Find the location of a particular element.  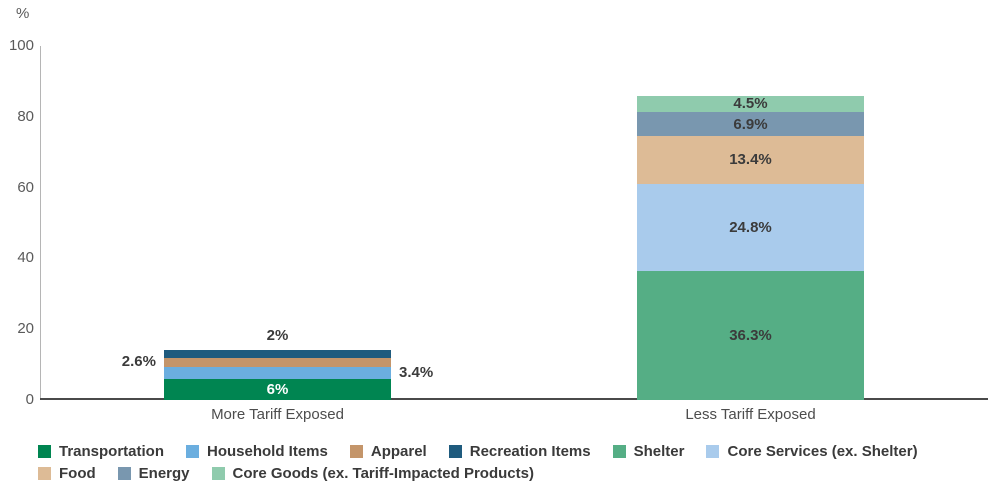

legend-item-energy: Energy is located at coordinates (153, 473).